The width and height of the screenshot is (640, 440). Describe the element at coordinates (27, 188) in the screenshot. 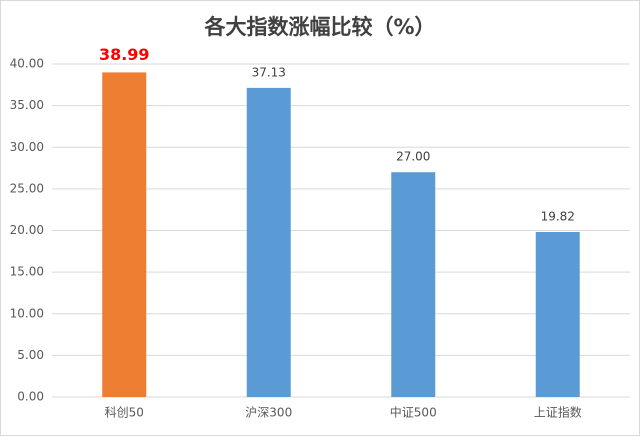

I see `y-tick-label: 25.00` at that location.